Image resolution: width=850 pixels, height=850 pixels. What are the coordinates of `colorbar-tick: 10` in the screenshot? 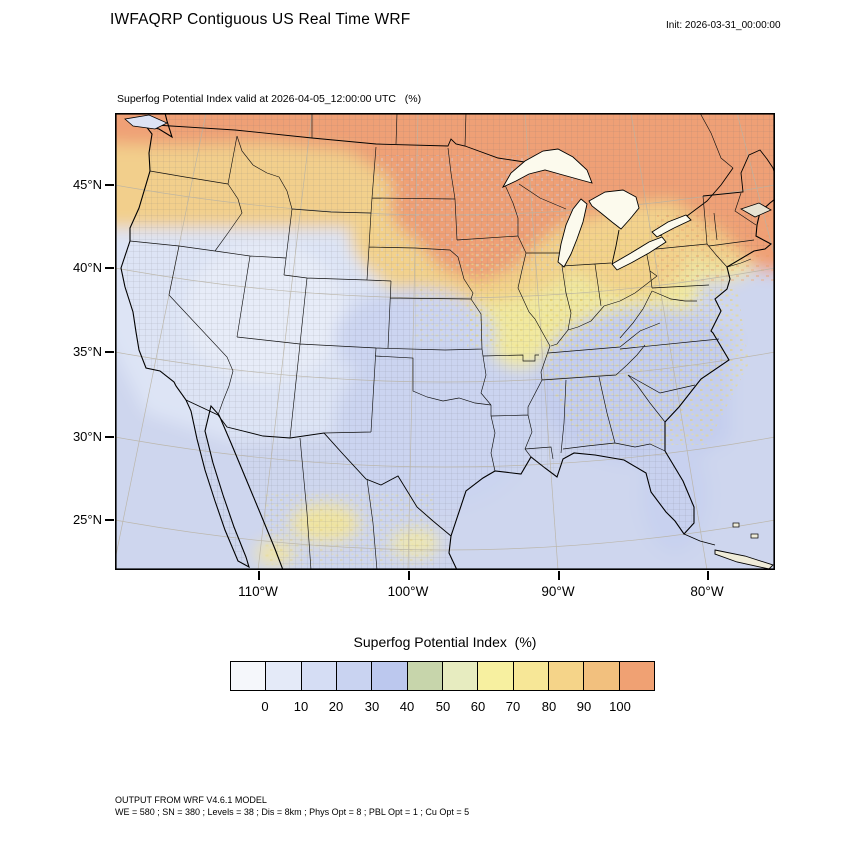 It's located at (301, 706).